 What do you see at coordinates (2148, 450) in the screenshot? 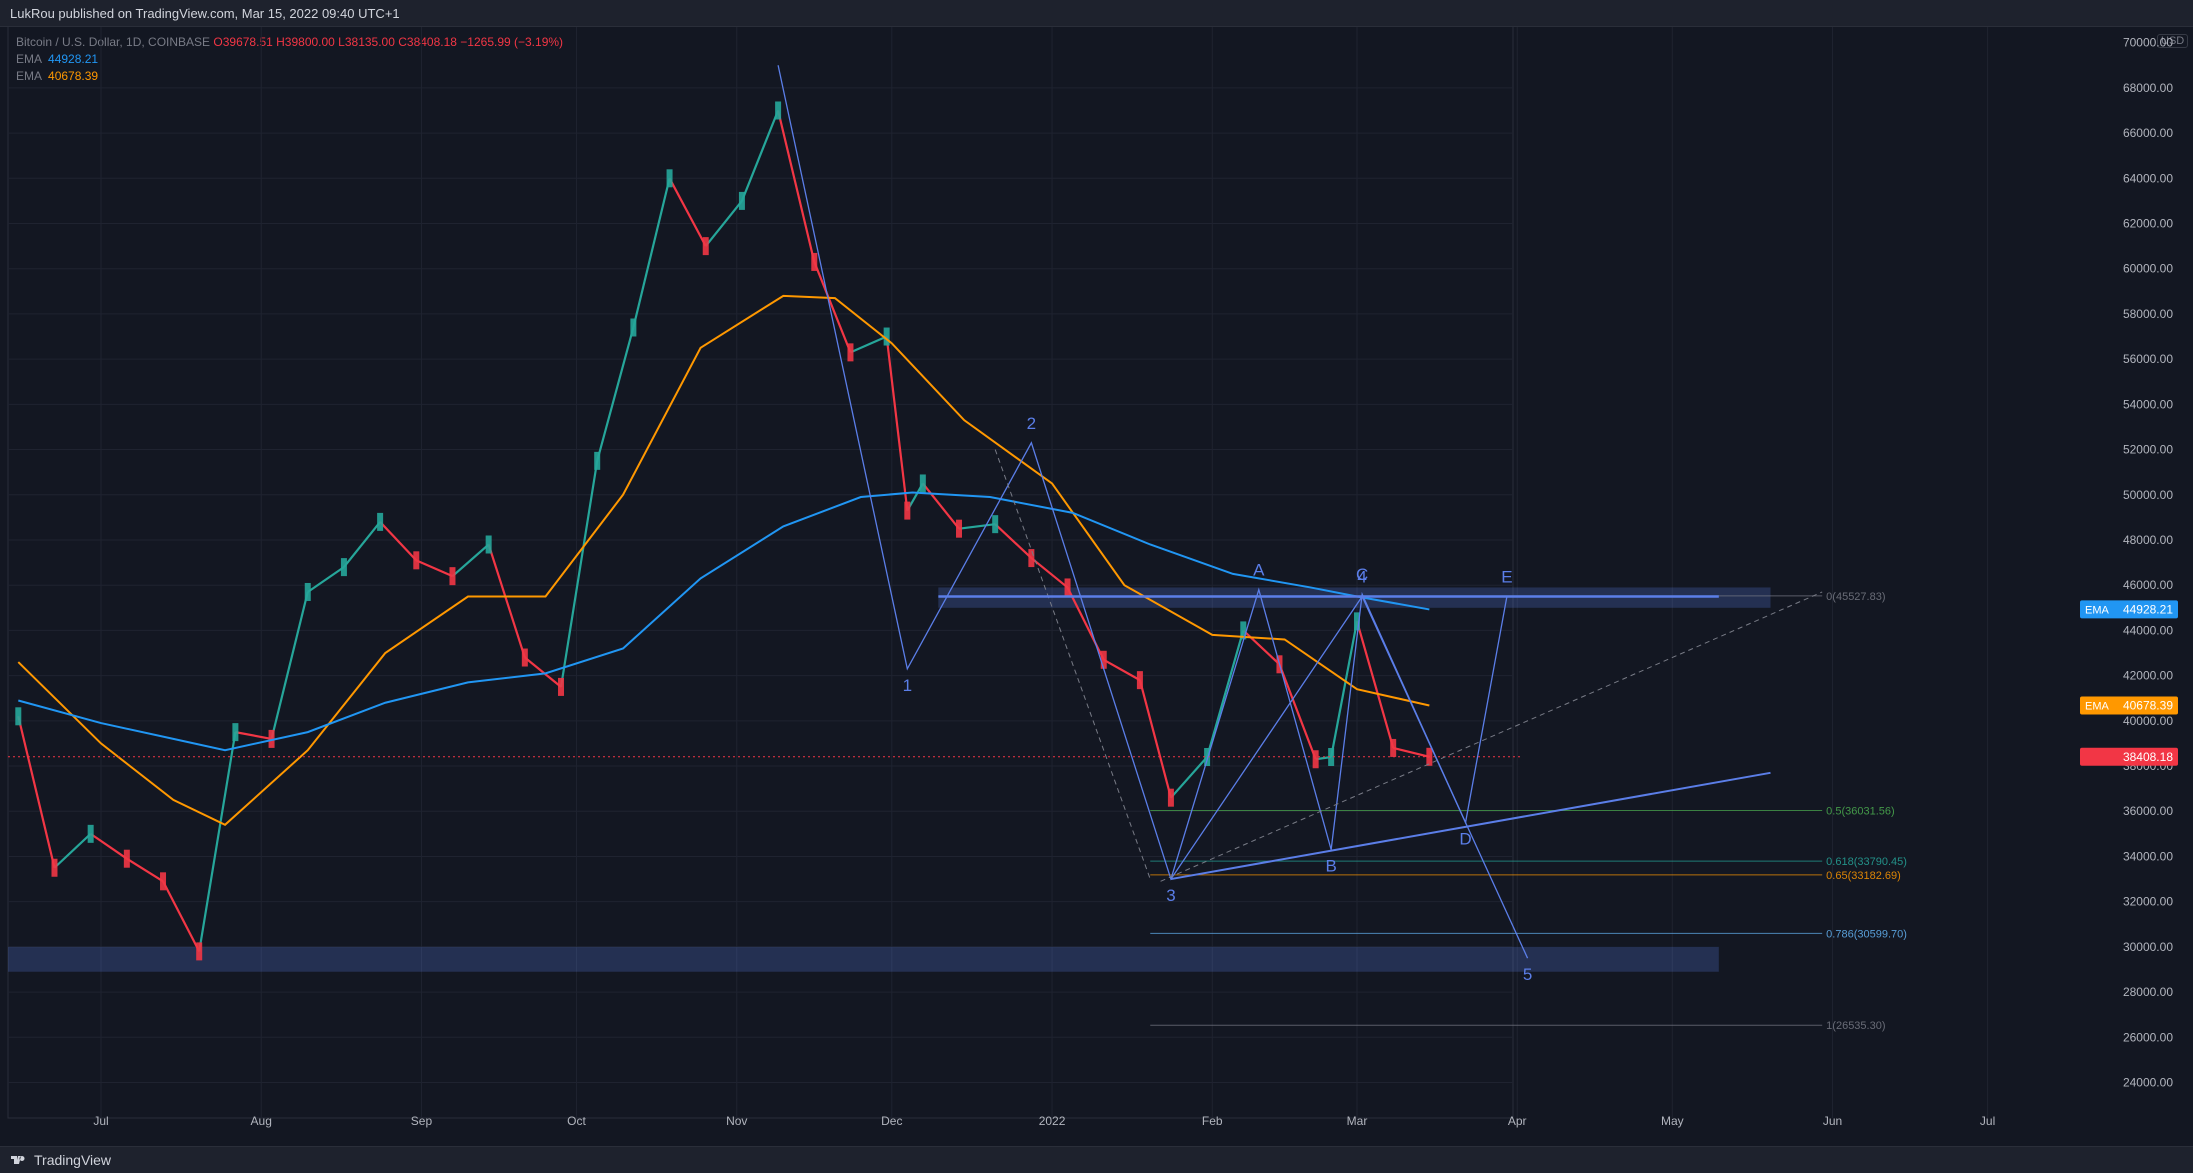
I see `y-tick-label: 52000.00` at bounding box center [2148, 450].